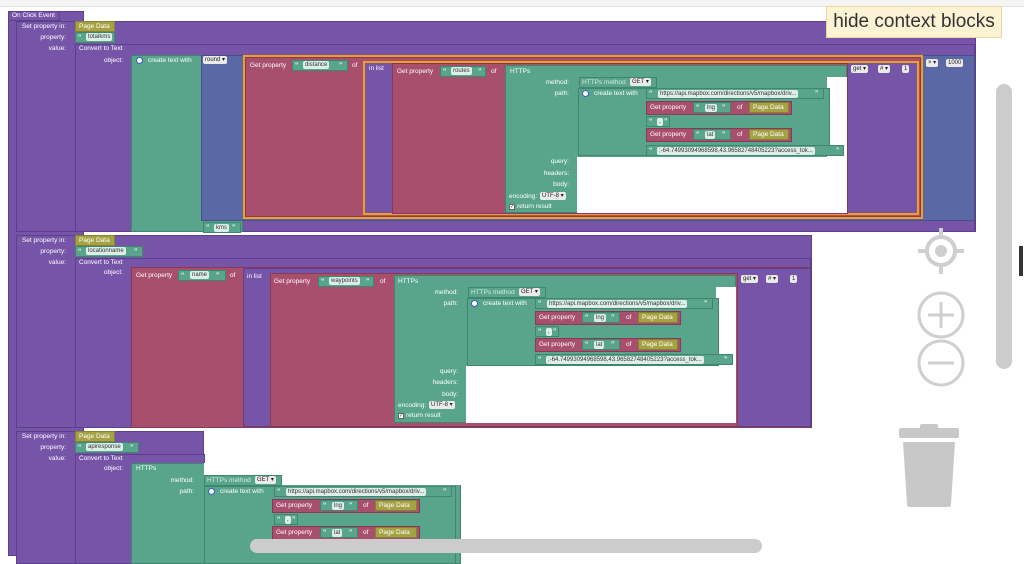 The width and height of the screenshot is (1024, 564). Describe the element at coordinates (941, 251) in the screenshot. I see `target-icon` at that location.